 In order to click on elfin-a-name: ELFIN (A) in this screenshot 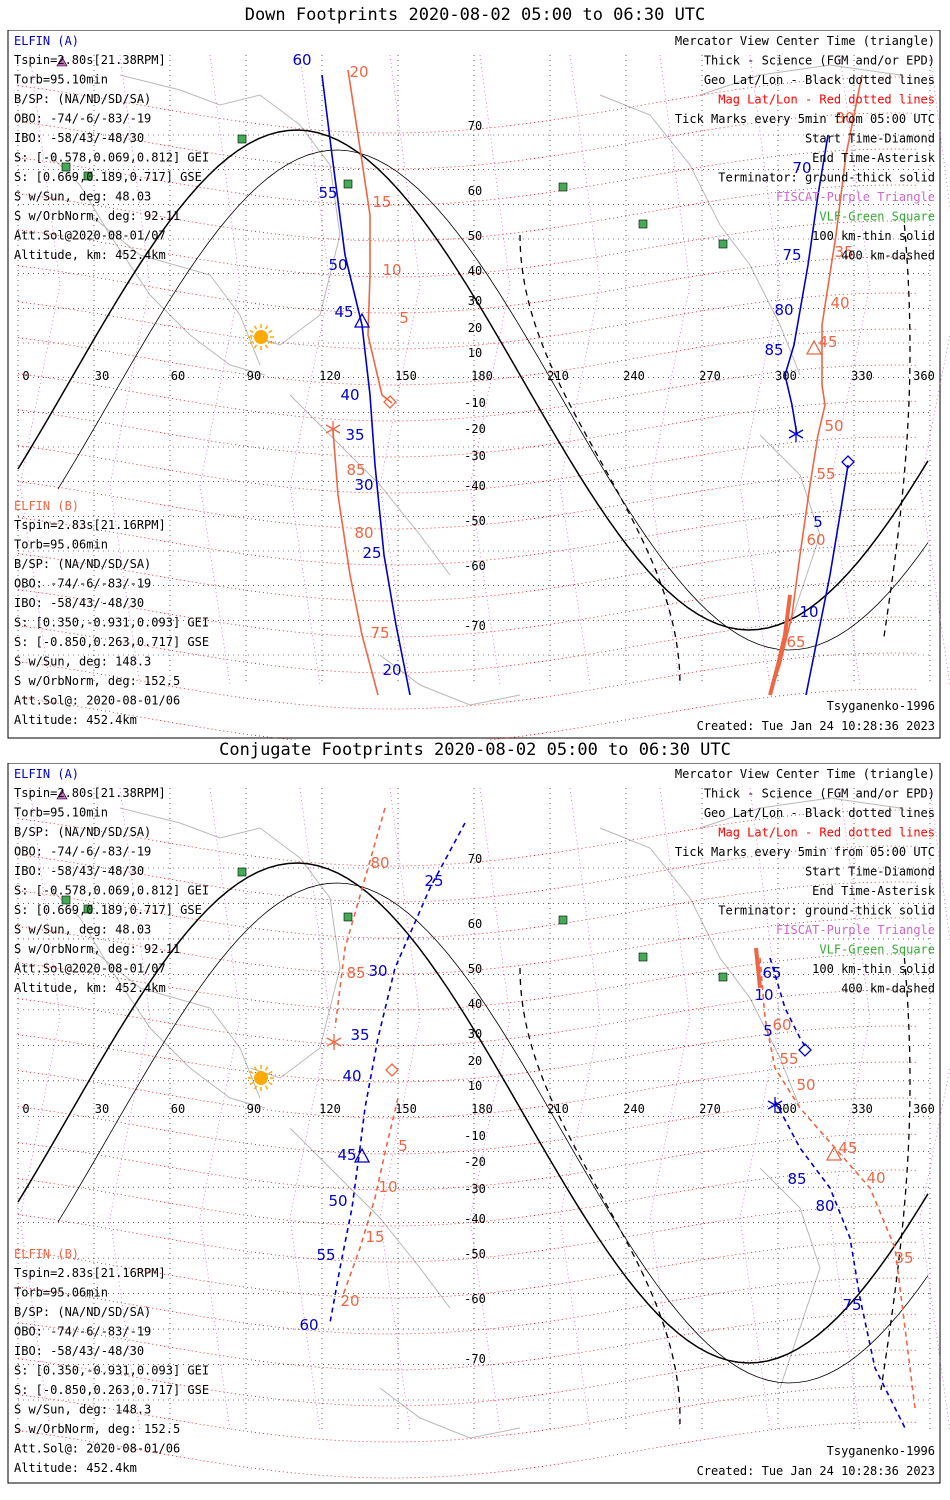, I will do `click(46, 774)`.